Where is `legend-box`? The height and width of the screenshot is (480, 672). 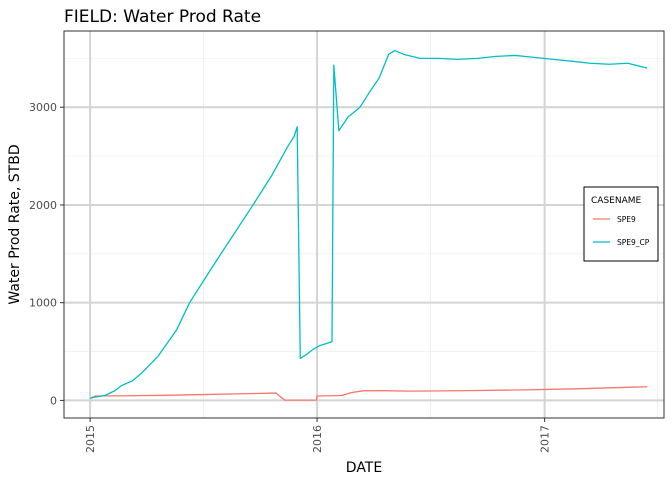
legend-box is located at coordinates (621, 224).